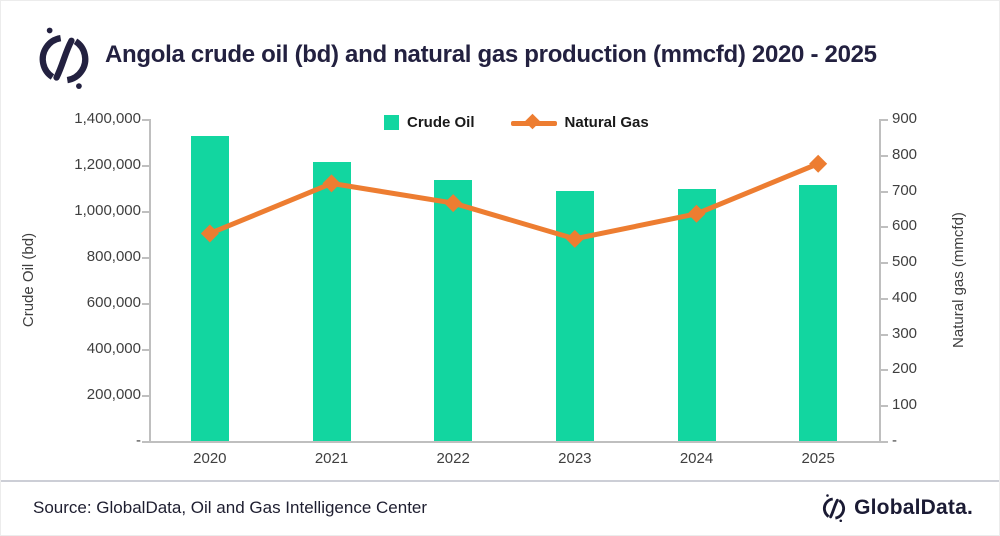  What do you see at coordinates (28, 280) in the screenshot?
I see `left-axis-title: Crude Oil (bd)` at bounding box center [28, 280].